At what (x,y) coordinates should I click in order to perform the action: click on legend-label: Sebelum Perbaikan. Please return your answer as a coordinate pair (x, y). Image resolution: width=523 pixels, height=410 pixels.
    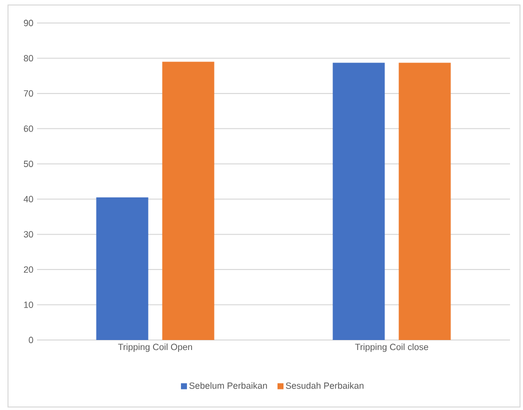
    Looking at the image, I should click on (228, 385).